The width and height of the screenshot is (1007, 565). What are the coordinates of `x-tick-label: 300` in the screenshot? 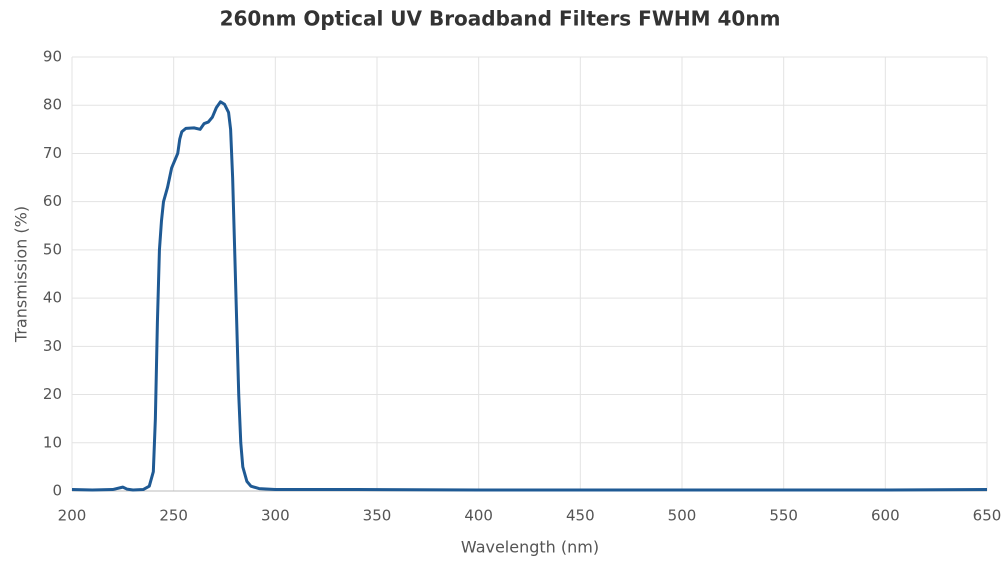 It's located at (275, 516).